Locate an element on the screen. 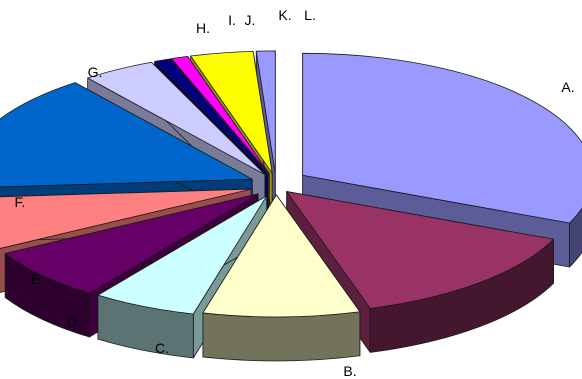  slice-label: F. is located at coordinates (20, 202).